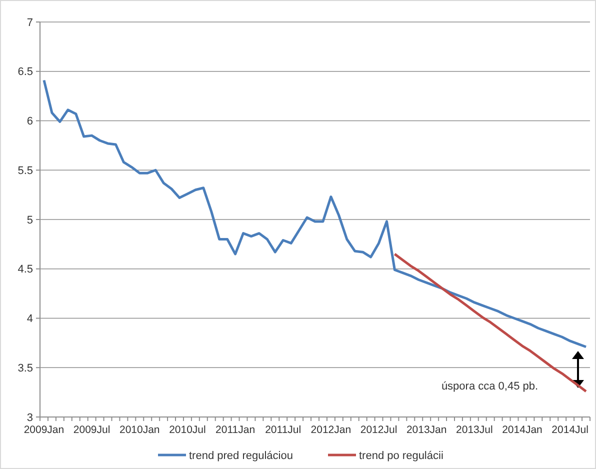  I want to click on x-tick-label: 2012Jul, so click(379, 430).